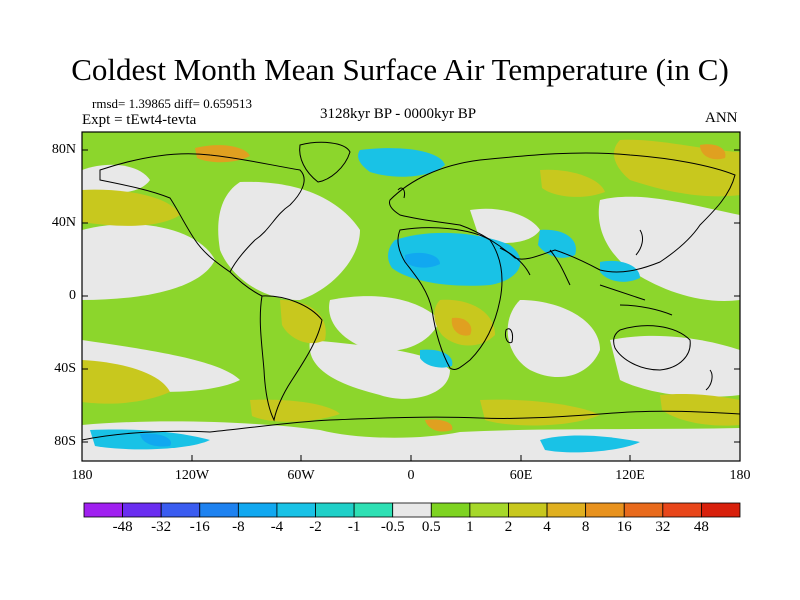 The image size is (800, 600). I want to click on colorbar-label: -8, so click(238, 527).